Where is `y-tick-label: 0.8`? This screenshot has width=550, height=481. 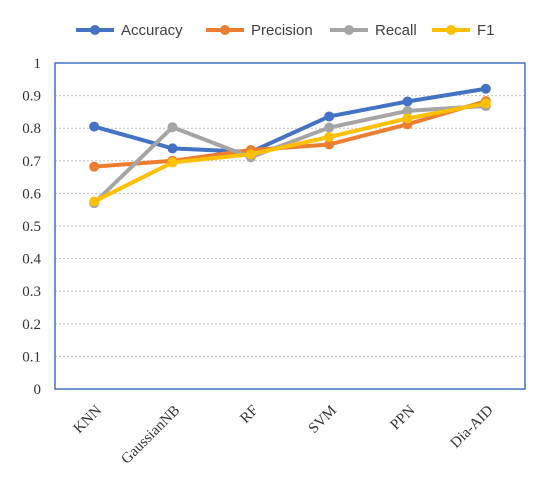 y-tick-label: 0.8 is located at coordinates (31, 129).